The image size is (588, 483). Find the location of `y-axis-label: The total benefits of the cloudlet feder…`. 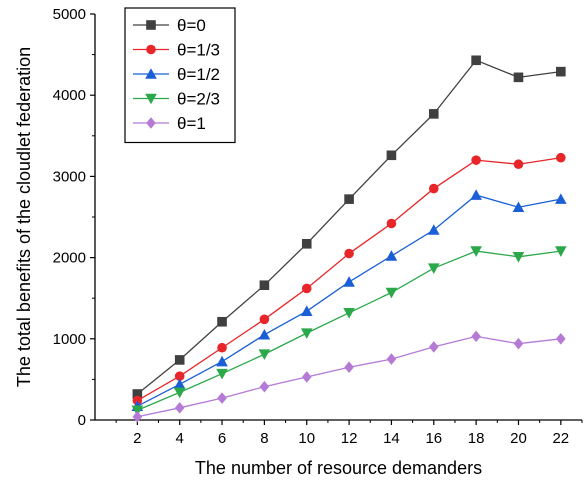

y-axis-label: The total benefits of the cloudlet feder… is located at coordinates (24, 217).